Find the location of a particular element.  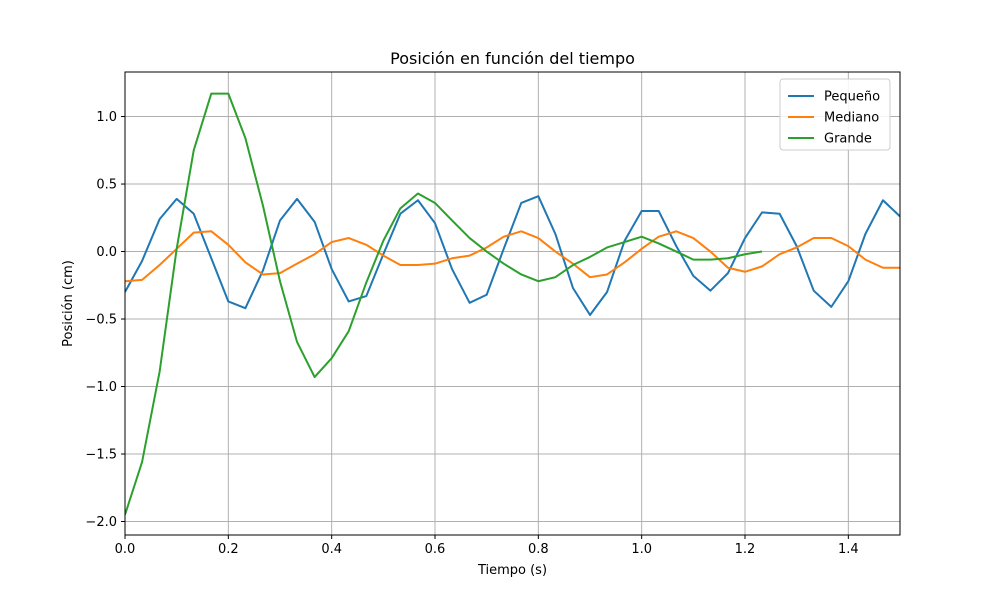

x-tick-label: 0.0 is located at coordinates (125, 549).